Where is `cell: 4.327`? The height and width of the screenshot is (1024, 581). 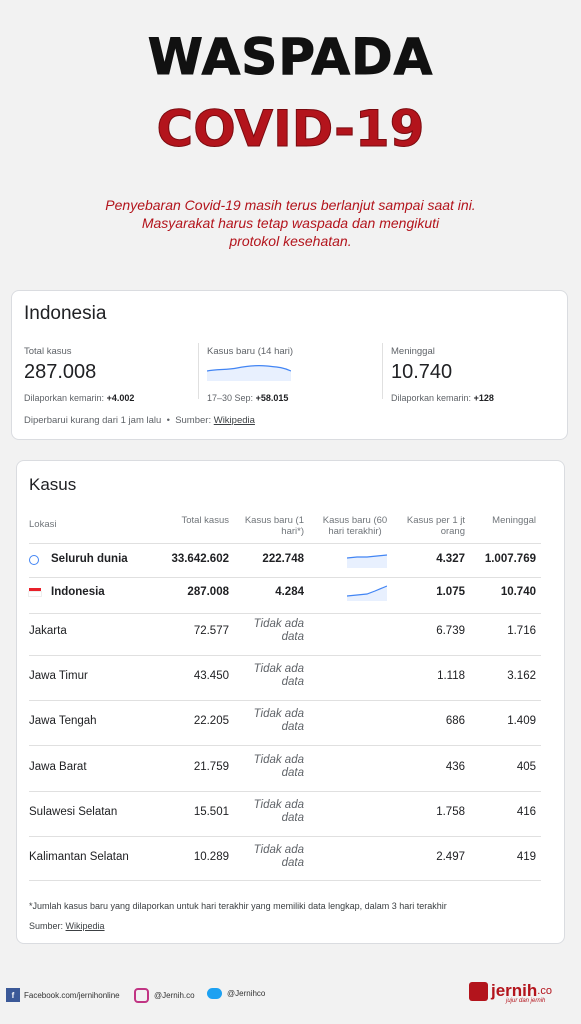
cell: 4.327 is located at coordinates (450, 559).